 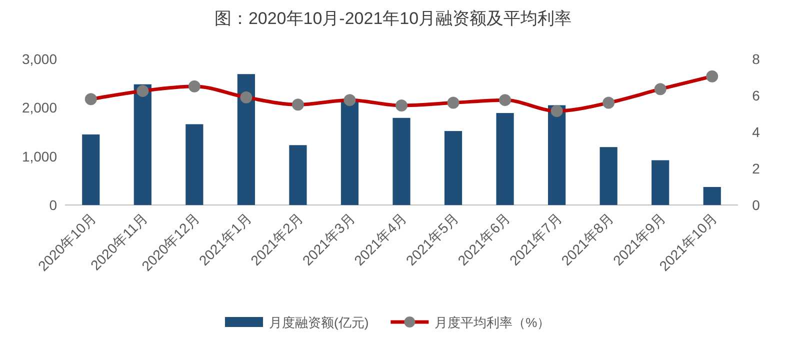 What do you see at coordinates (53, 205) in the screenshot?
I see `y-tick-label: 0` at bounding box center [53, 205].